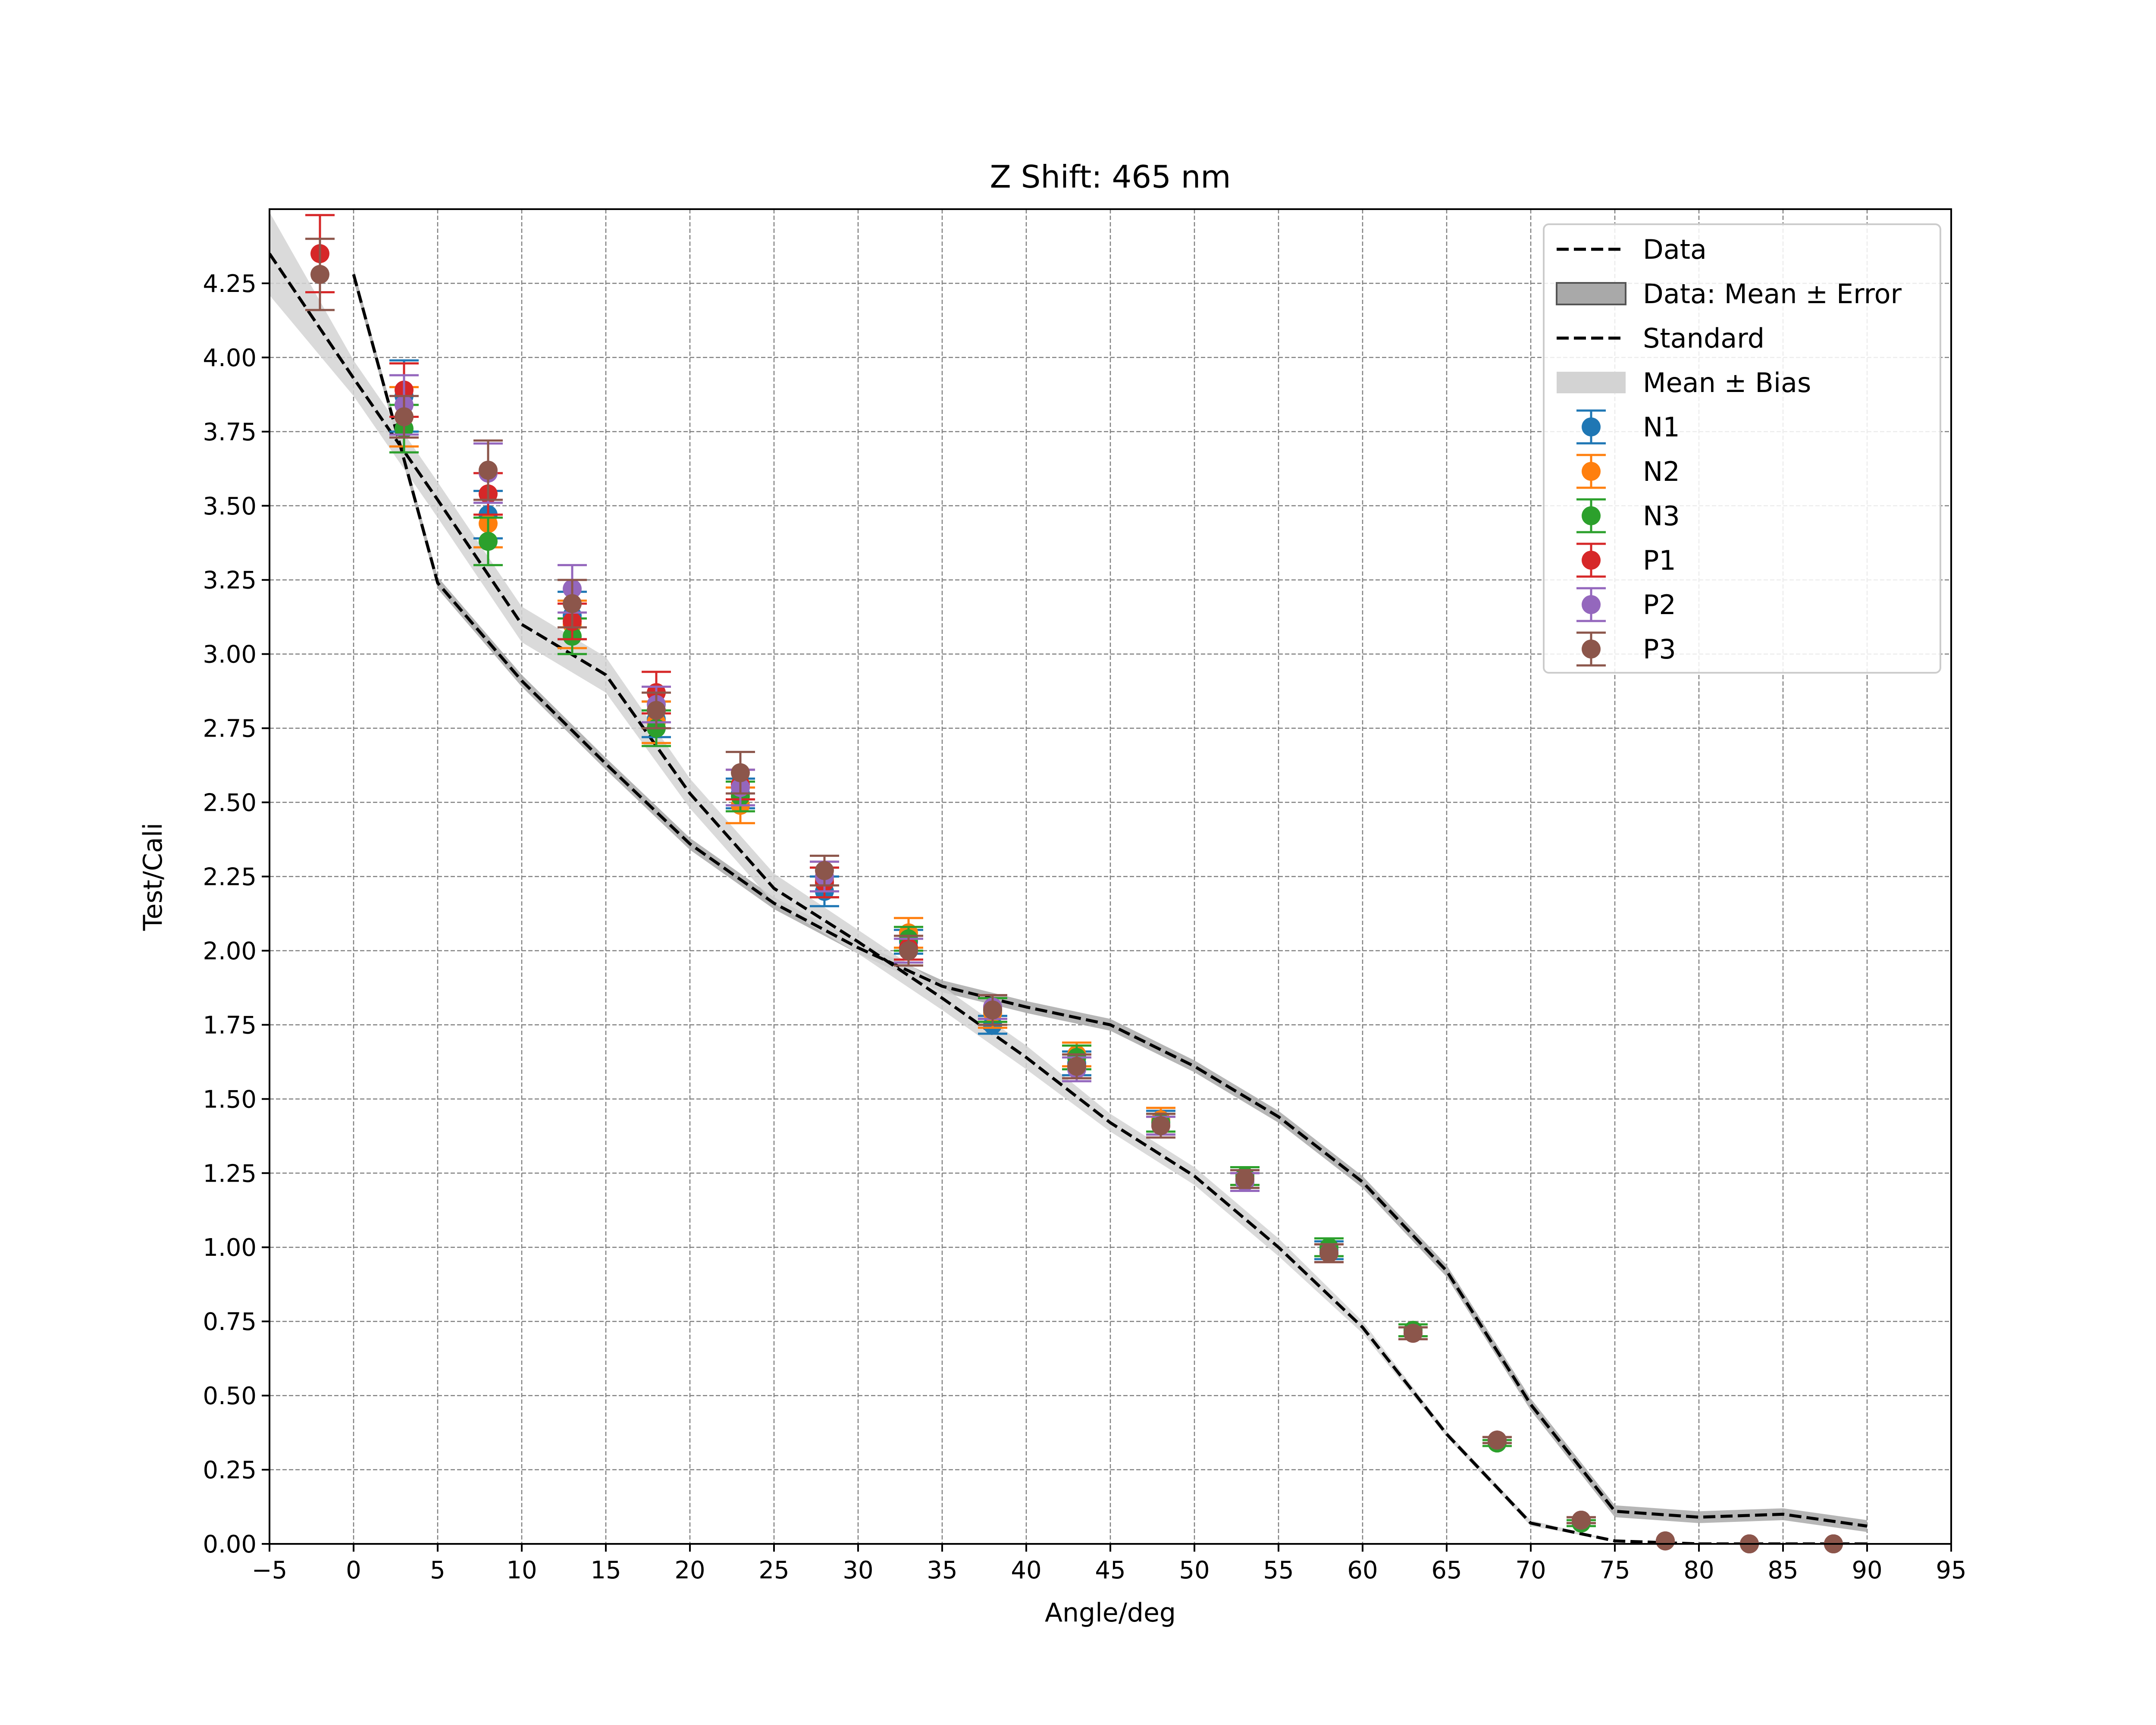  I want to click on y-tick-label: 0.00, so click(230, 1545).